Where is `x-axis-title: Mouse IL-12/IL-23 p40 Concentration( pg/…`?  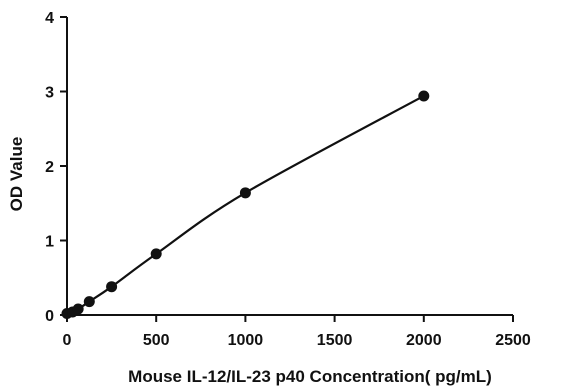 x-axis-title: Mouse IL-12/IL-23 p40 Concentration( pg/… is located at coordinates (310, 376).